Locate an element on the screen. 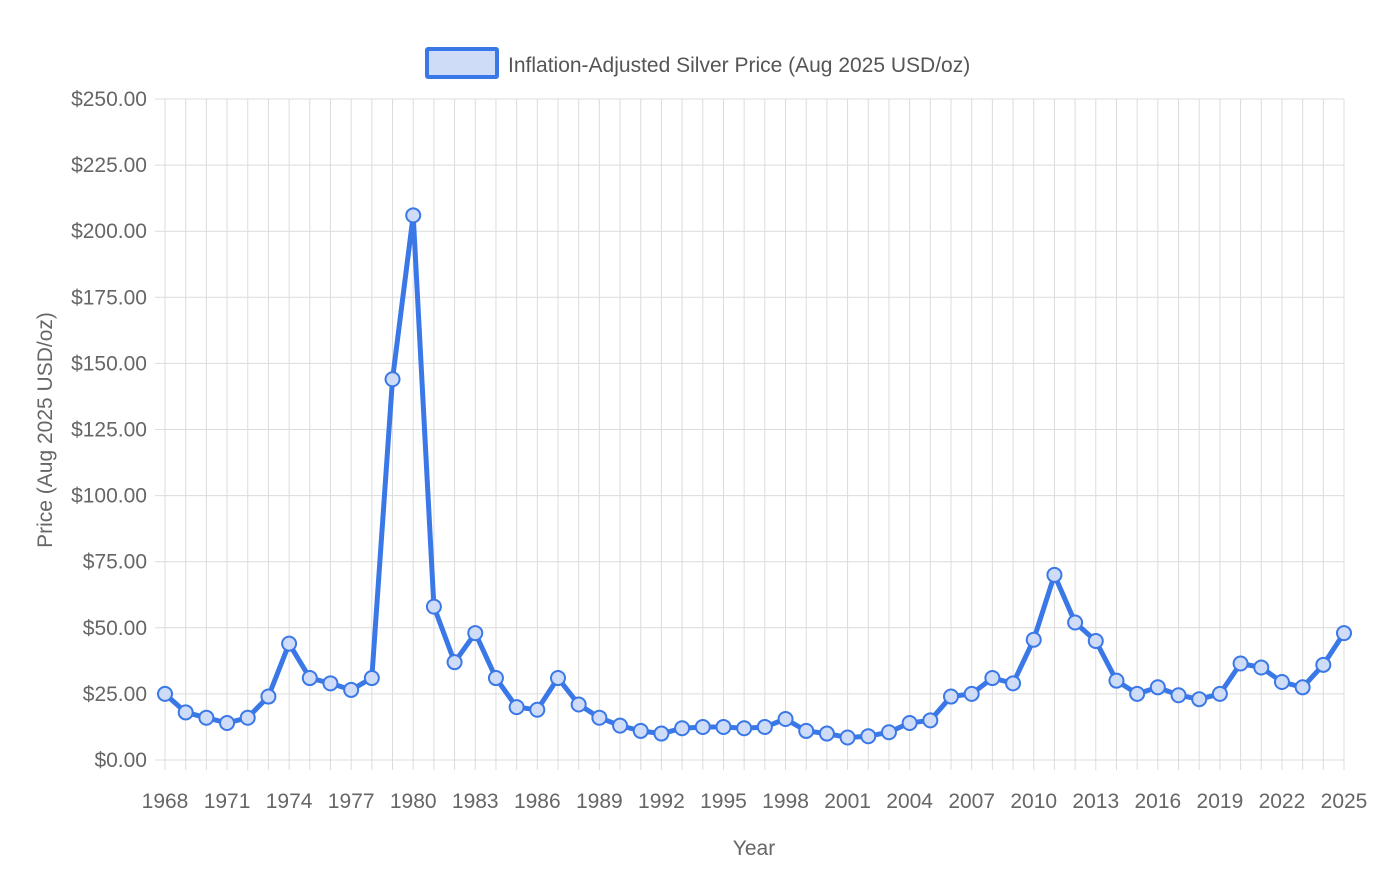 The height and width of the screenshot is (888, 1387). y-tick-label: $0.00 is located at coordinates (120, 760).